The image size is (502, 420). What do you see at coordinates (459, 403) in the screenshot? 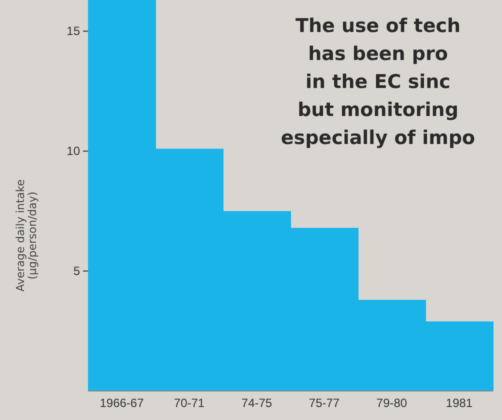
I see `x-tick-label: 1981` at bounding box center [459, 403].